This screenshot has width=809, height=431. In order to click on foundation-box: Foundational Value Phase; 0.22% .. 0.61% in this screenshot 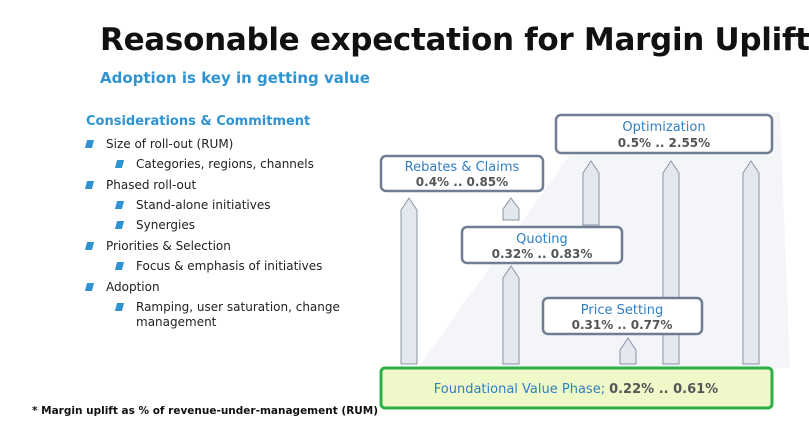, I will do `click(576, 388)`.